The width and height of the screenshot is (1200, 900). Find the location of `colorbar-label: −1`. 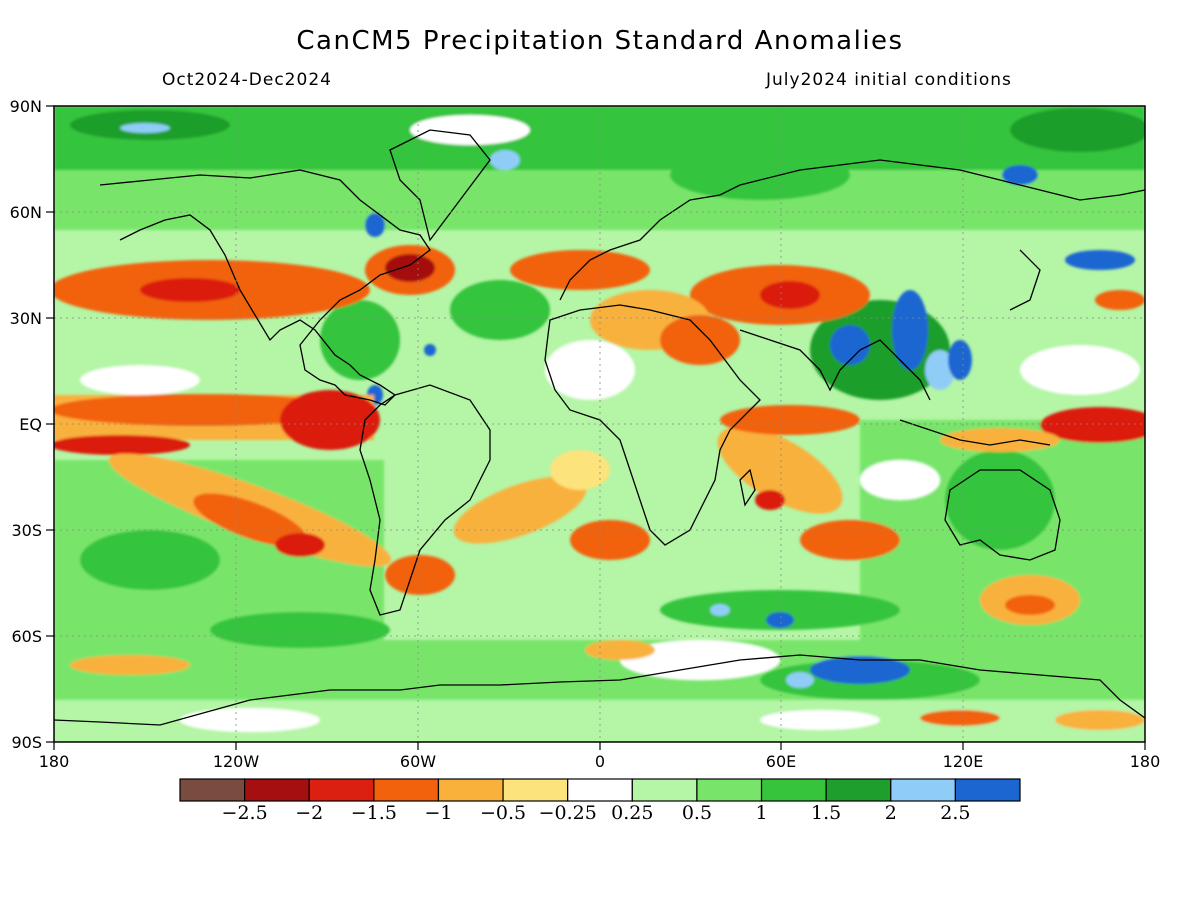

colorbar-label: −1 is located at coordinates (438, 813).